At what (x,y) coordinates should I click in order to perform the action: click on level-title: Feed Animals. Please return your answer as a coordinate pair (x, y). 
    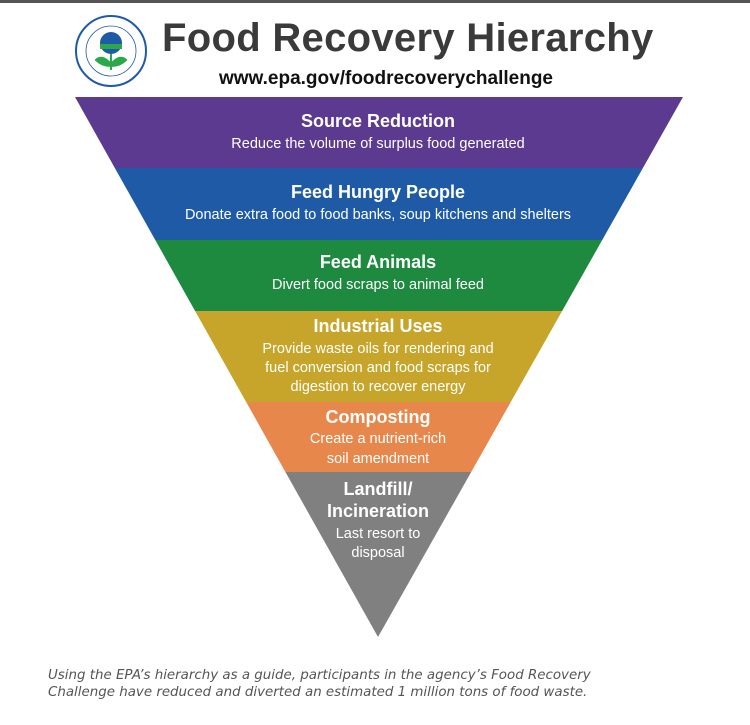
    Looking at the image, I should click on (378, 262).